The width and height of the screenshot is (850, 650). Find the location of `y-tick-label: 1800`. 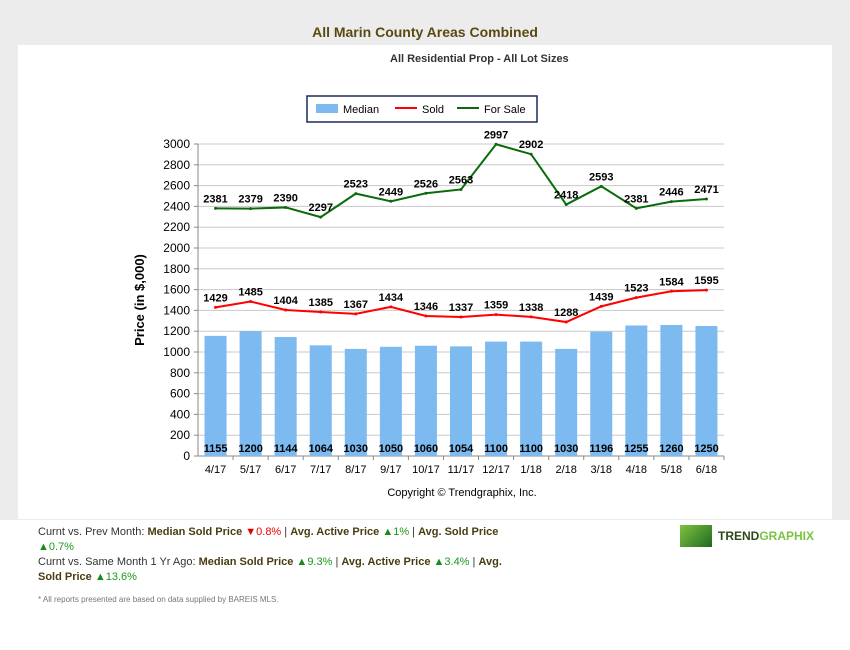

y-tick-label: 1800 is located at coordinates (176, 269).